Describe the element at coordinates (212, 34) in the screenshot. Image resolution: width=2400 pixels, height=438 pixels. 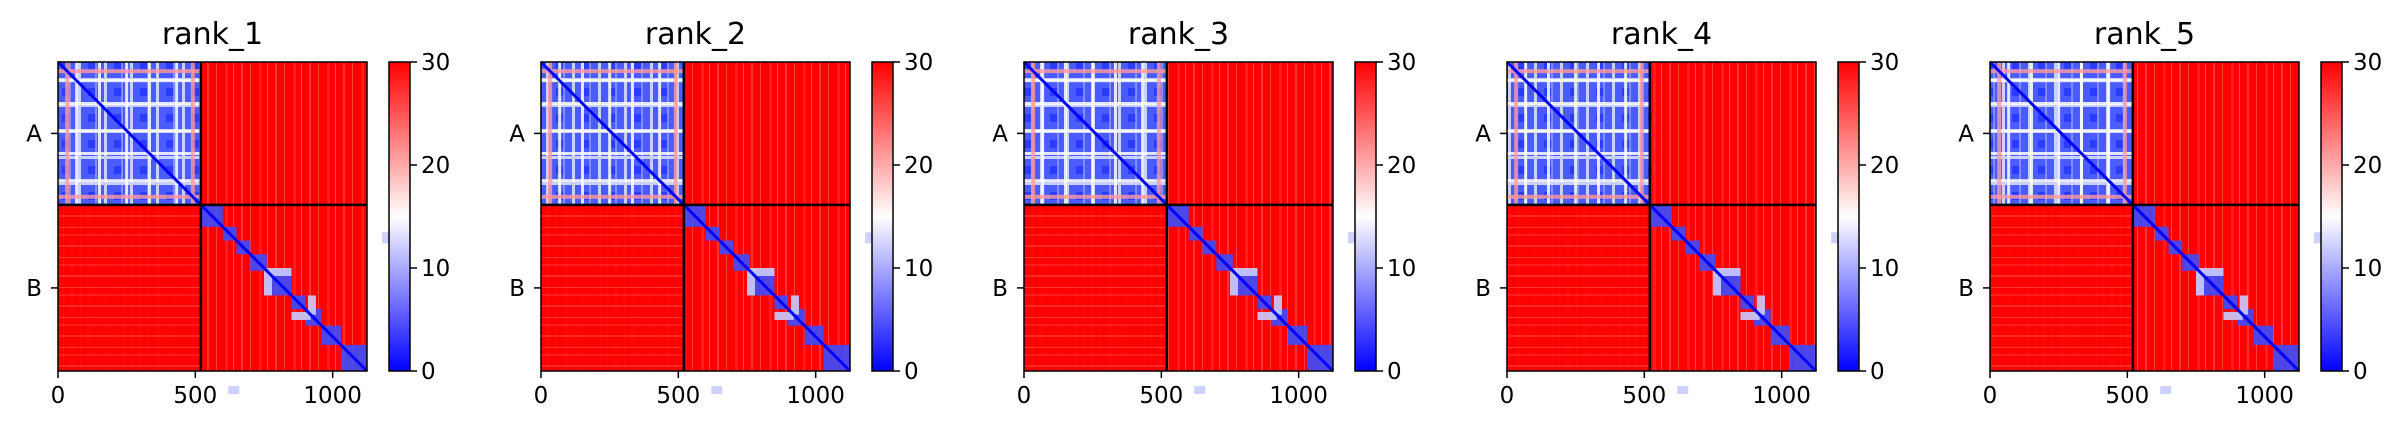
I see `panel-title: rank_1` at that location.